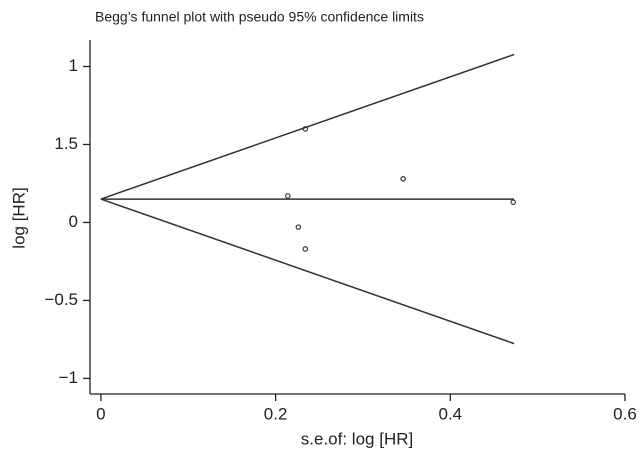 This screenshot has width=640, height=455. I want to click on x-tick-label: 0.2, so click(276, 413).